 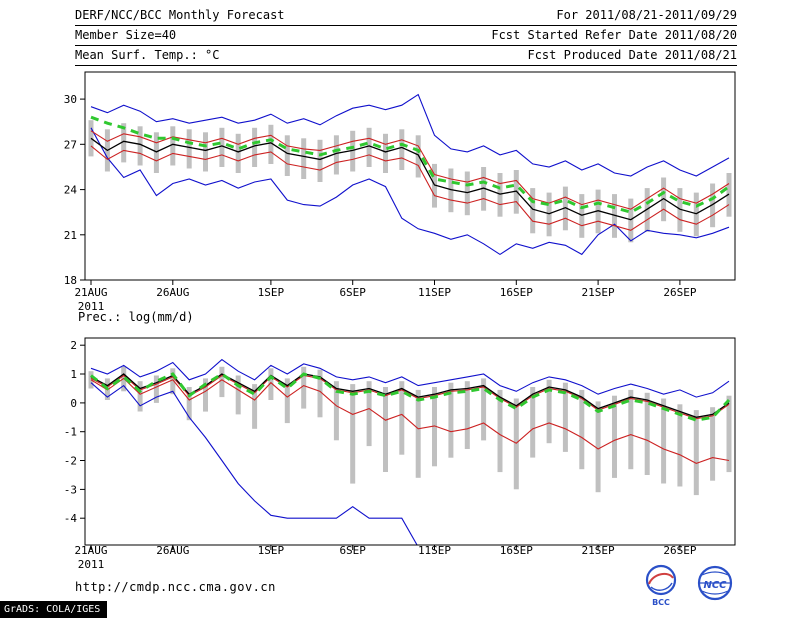 What do you see at coordinates (70, 280) in the screenshot?
I see `y-tick-label: 18` at bounding box center [70, 280].